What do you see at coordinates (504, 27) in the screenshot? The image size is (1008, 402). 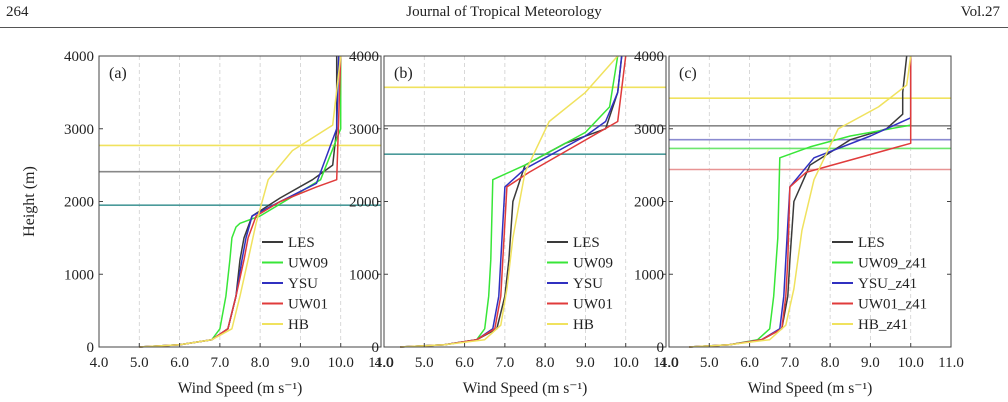 I see `header-rule` at bounding box center [504, 27].